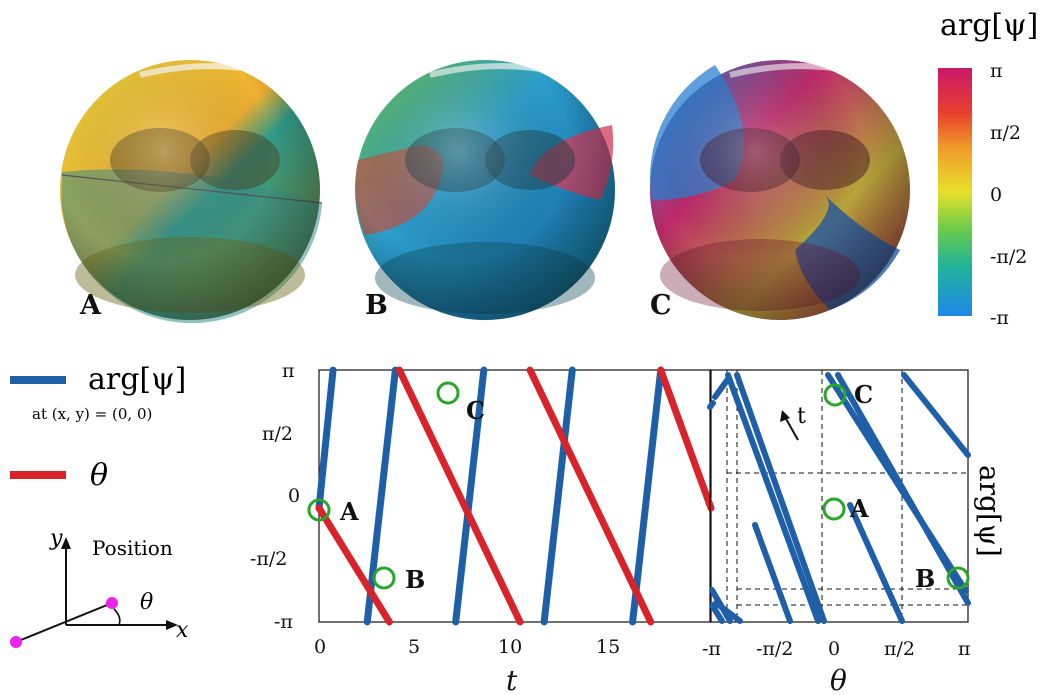  I want to click on colorbar-tick-half-pi: π/2, so click(1005, 133).